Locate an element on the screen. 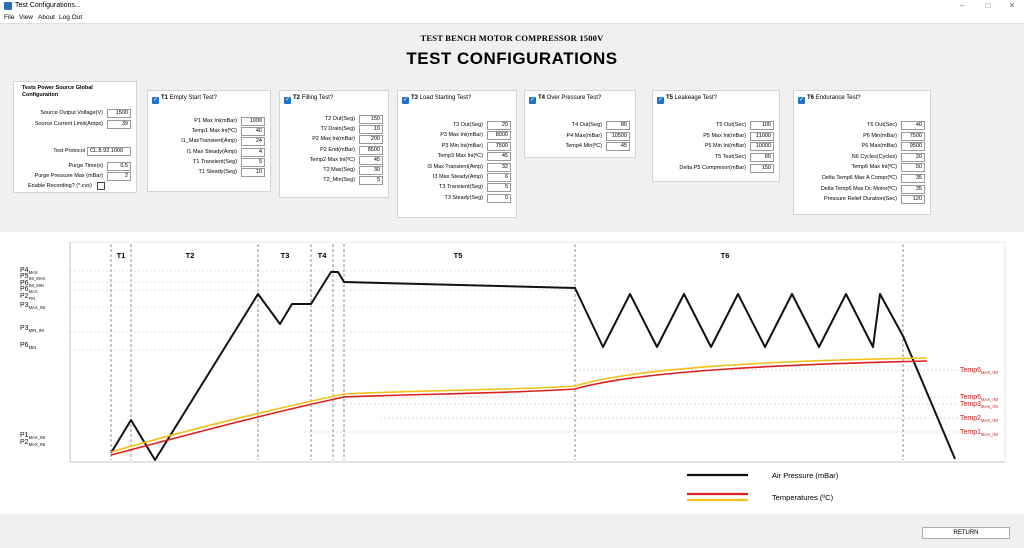  t6-field-input: 7500 is located at coordinates (913, 136).